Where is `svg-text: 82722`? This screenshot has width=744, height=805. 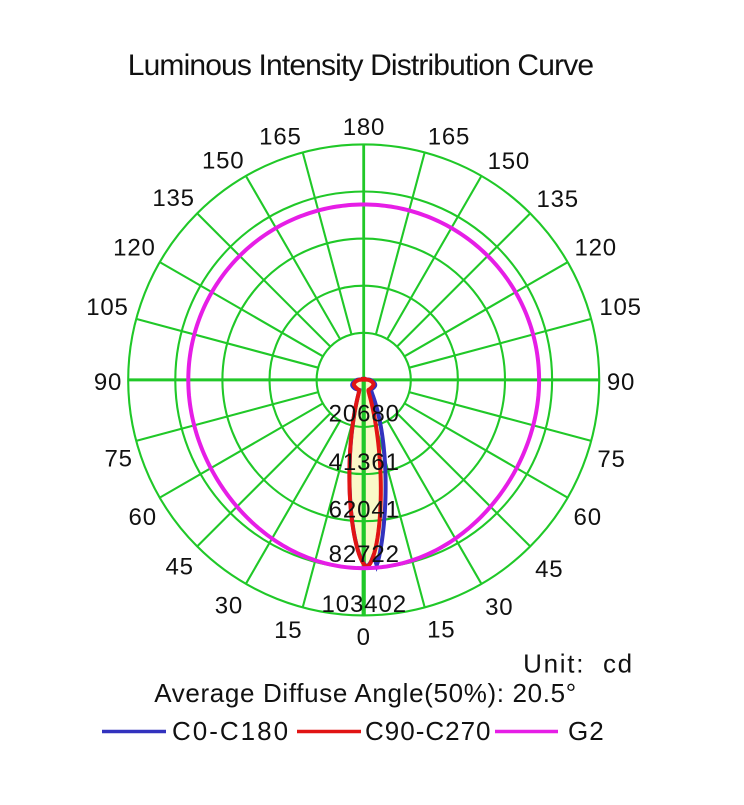 svg-text: 82722 is located at coordinates (364, 554).